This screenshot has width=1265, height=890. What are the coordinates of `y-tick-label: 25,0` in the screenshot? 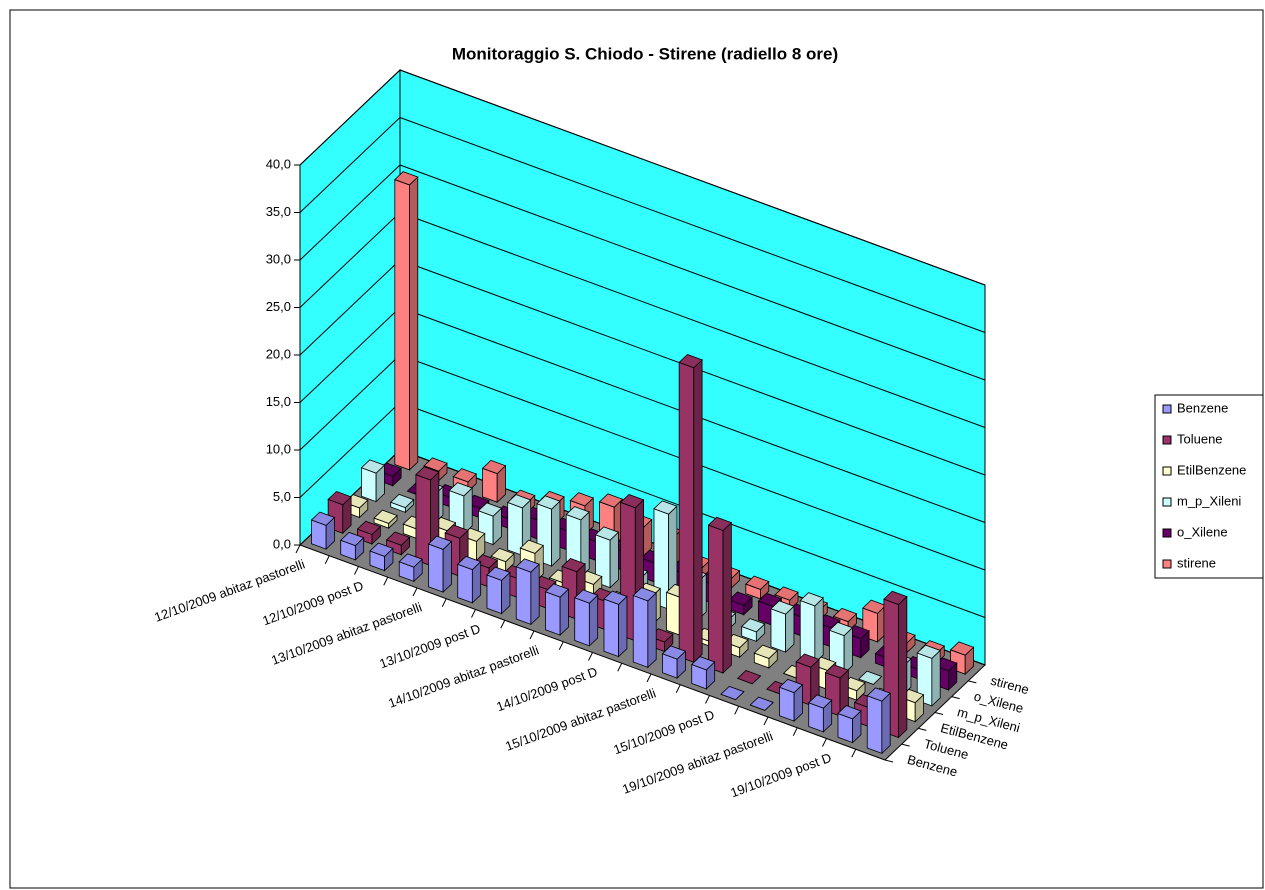 It's located at (278, 306).